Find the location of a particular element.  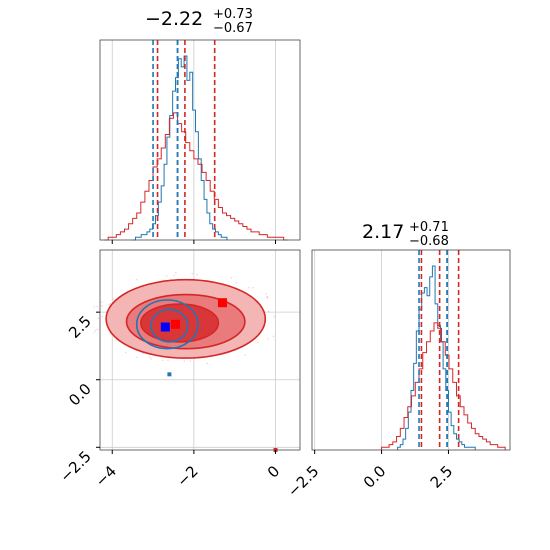

br-frame is located at coordinates (411, 350).